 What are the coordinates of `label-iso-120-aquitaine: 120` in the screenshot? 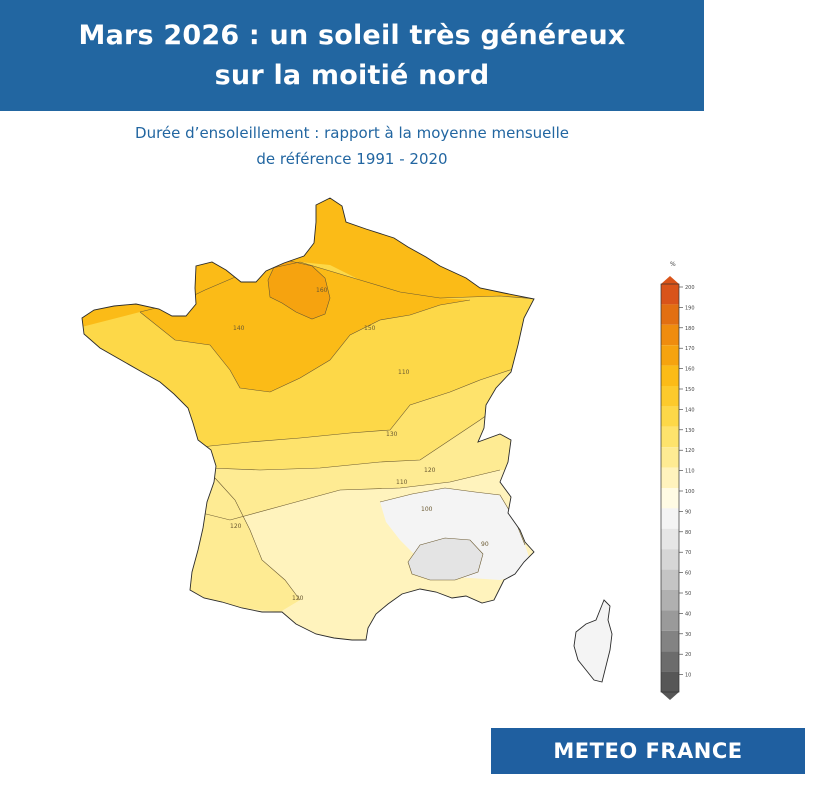 It's located at (298, 598).